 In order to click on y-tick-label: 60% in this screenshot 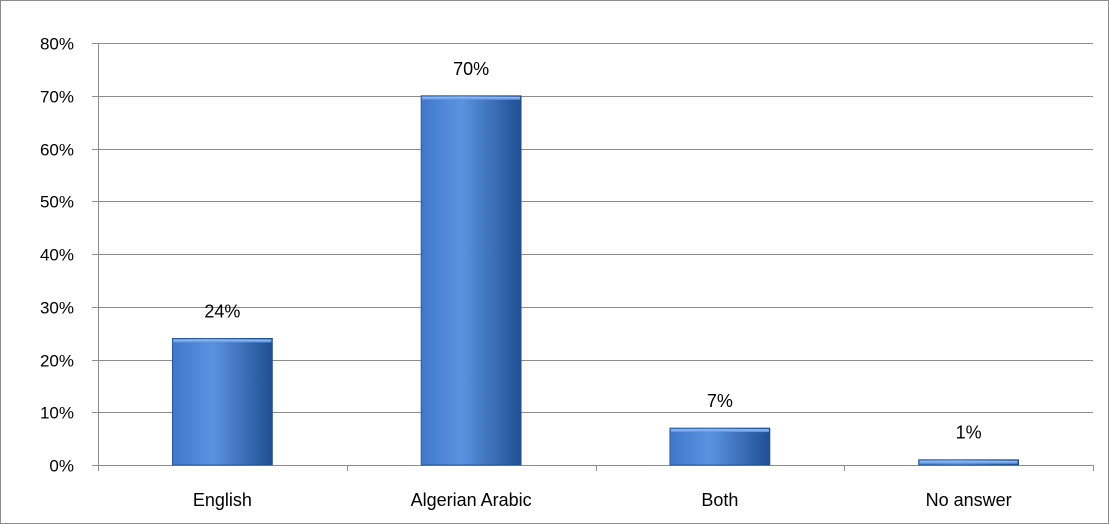, I will do `click(57, 150)`.